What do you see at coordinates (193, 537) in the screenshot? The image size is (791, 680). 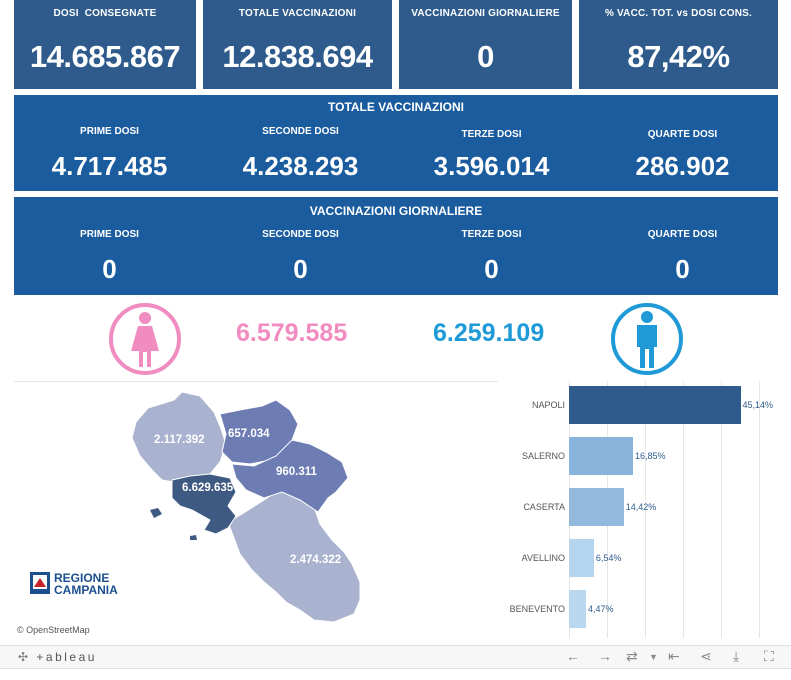 I see `island-capri` at bounding box center [193, 537].